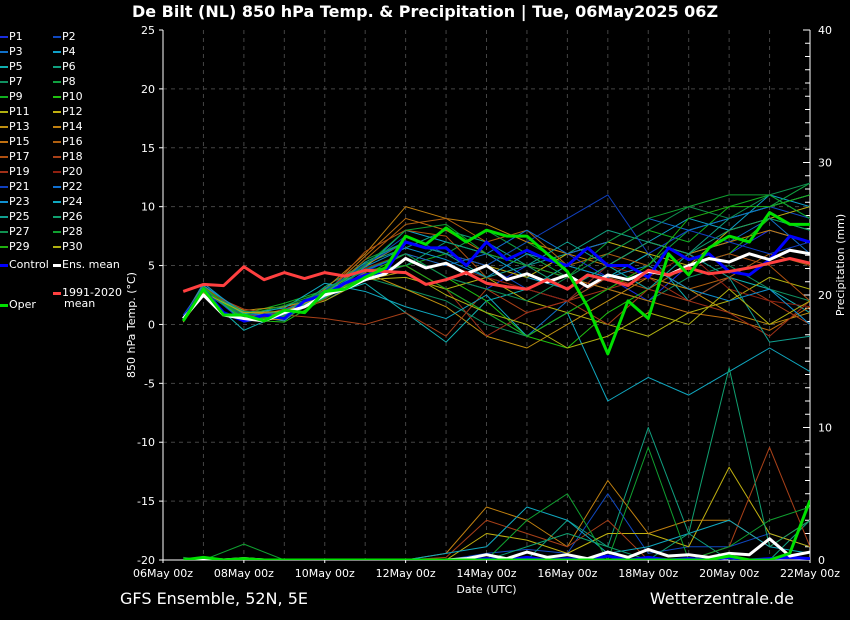 This screenshot has height=620, width=850. I want to click on member-temp-line-p14, so click(496, 263).